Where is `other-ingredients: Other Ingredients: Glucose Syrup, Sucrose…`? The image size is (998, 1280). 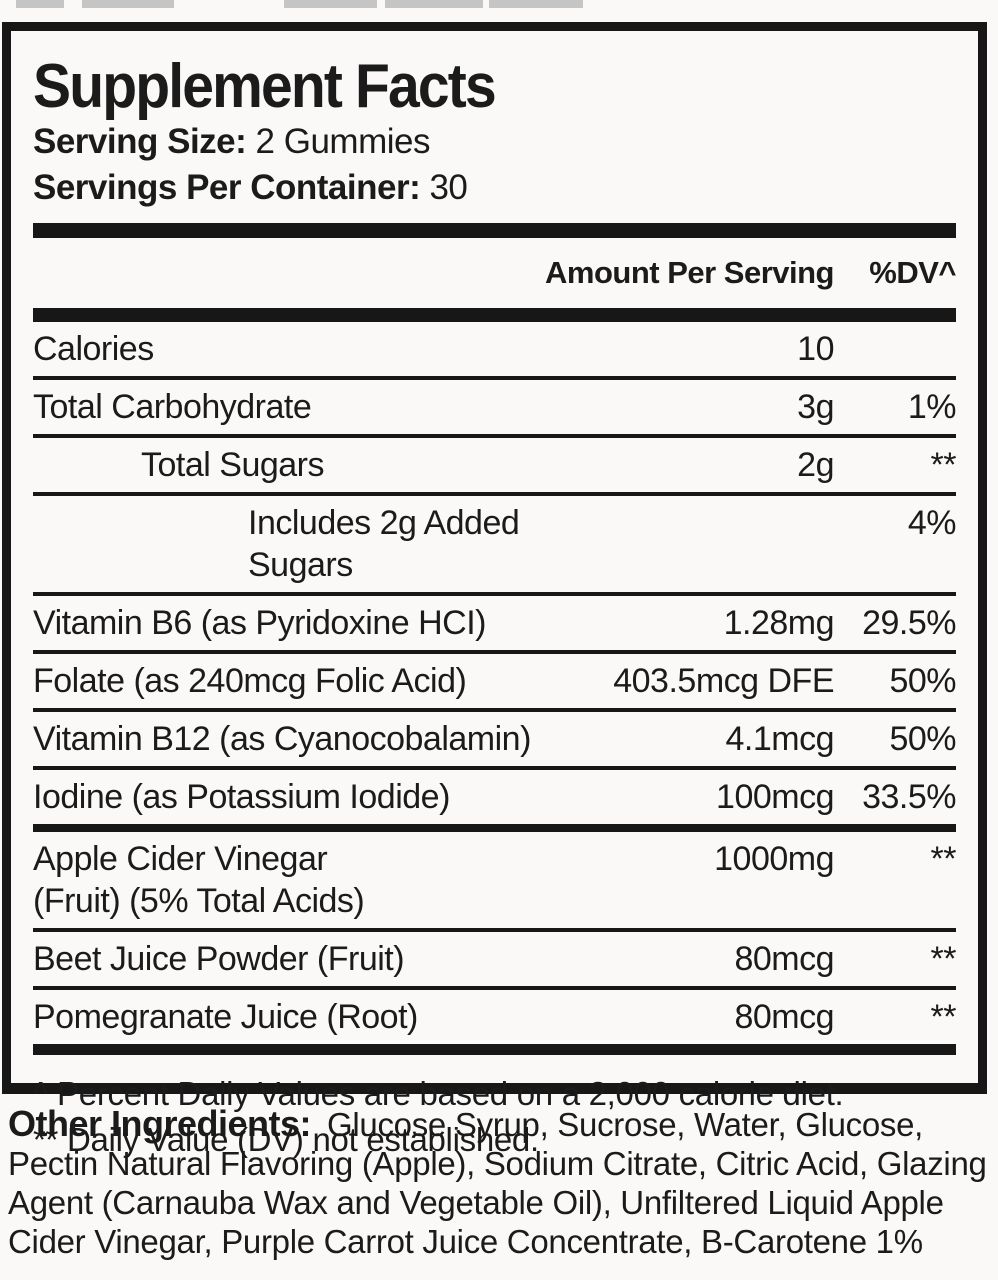
other-ingredients: Other Ingredients: Glucose Syrup, Sucrose… is located at coordinates (499, 1182).